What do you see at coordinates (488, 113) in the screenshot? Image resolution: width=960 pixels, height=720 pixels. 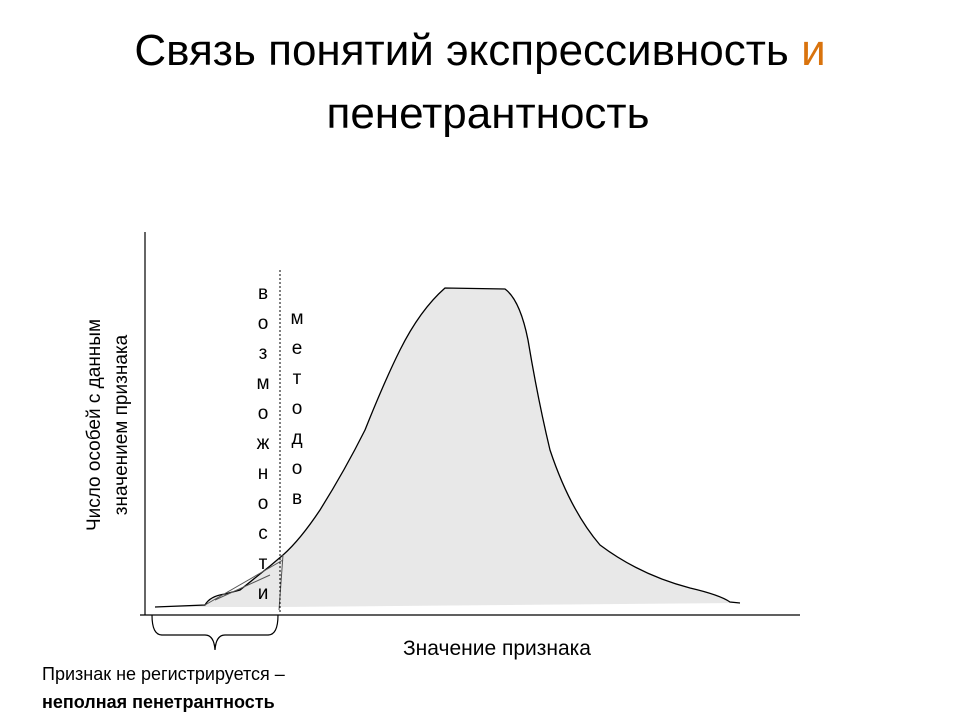 I see `title-line2: пенетрантность` at bounding box center [488, 113].